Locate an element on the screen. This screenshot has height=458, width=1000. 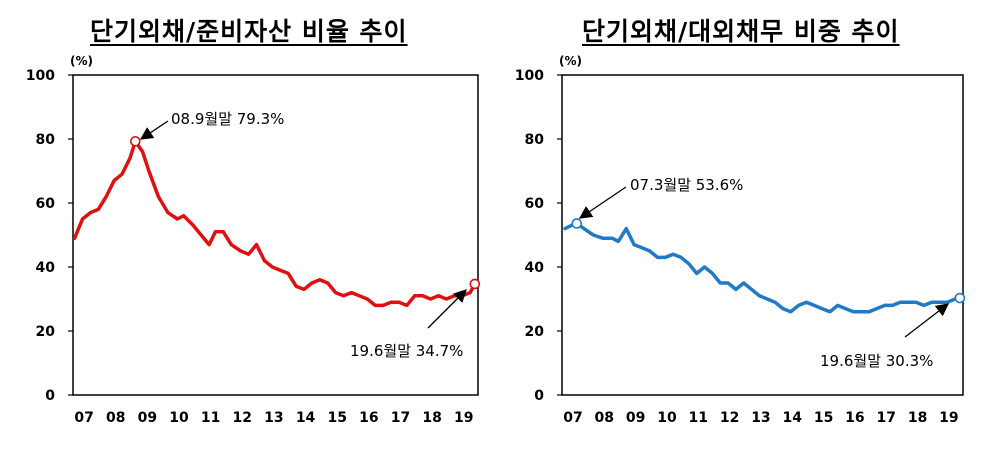
annotation-label: 08.9월말 79.3% is located at coordinates (227, 119).